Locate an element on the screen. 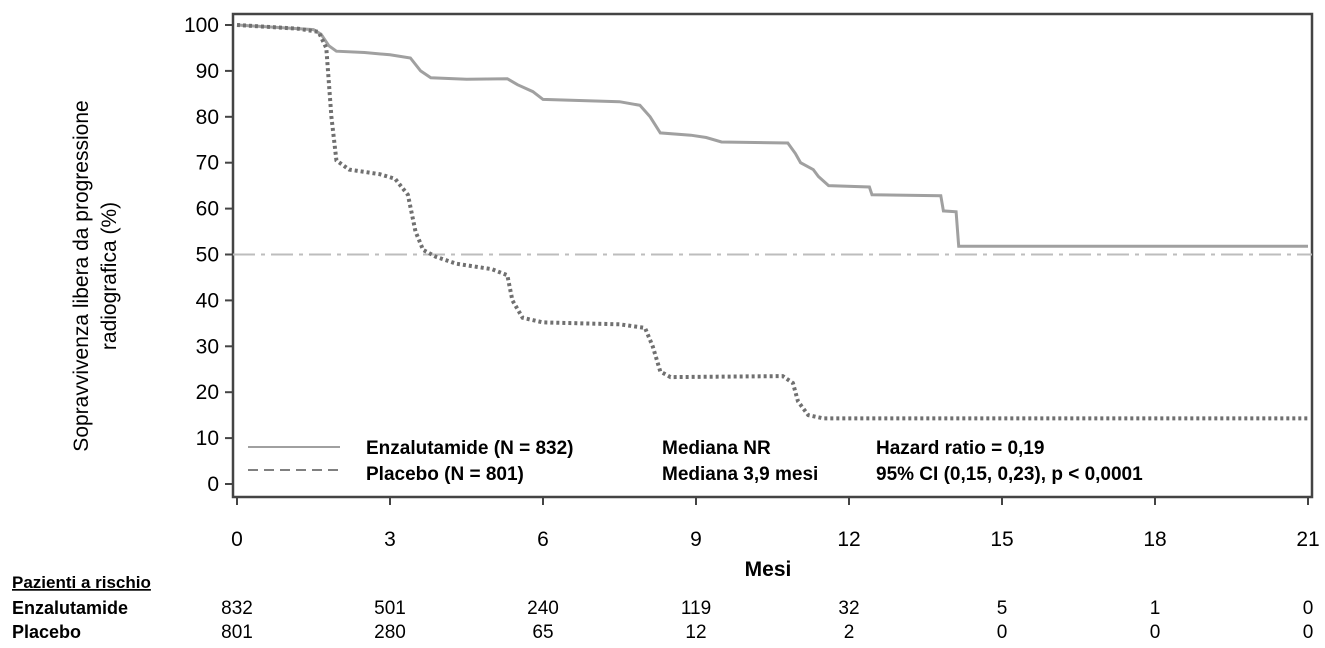 This screenshot has height=648, width=1325. x-tick-label: 12 is located at coordinates (848, 539).